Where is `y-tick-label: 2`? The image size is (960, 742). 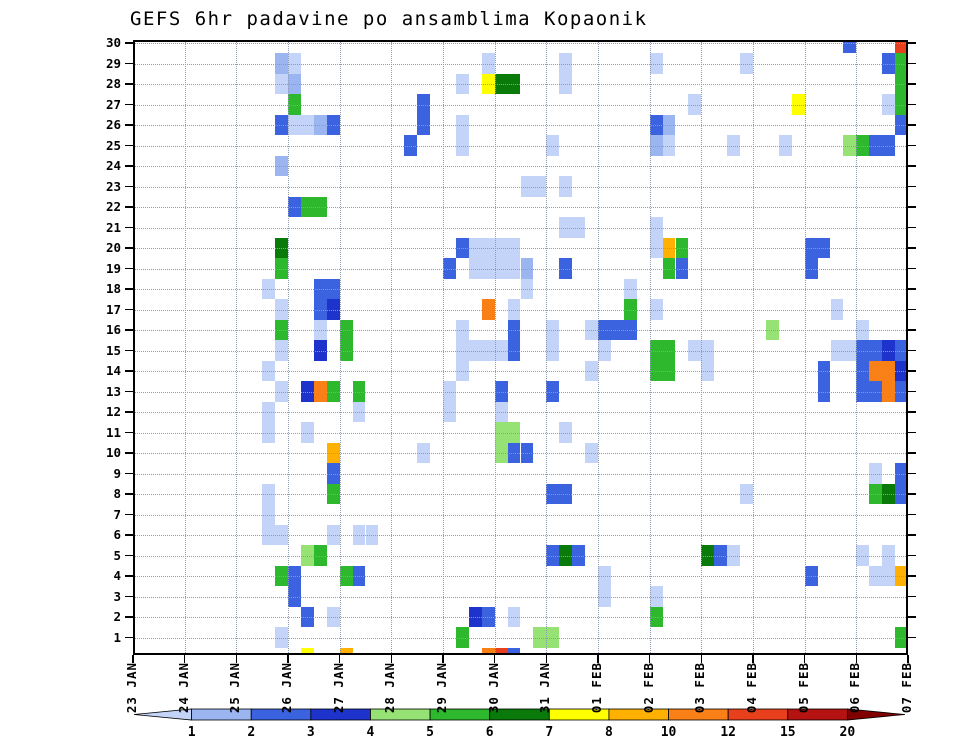 y-tick-label: 2 is located at coordinates (117, 616).